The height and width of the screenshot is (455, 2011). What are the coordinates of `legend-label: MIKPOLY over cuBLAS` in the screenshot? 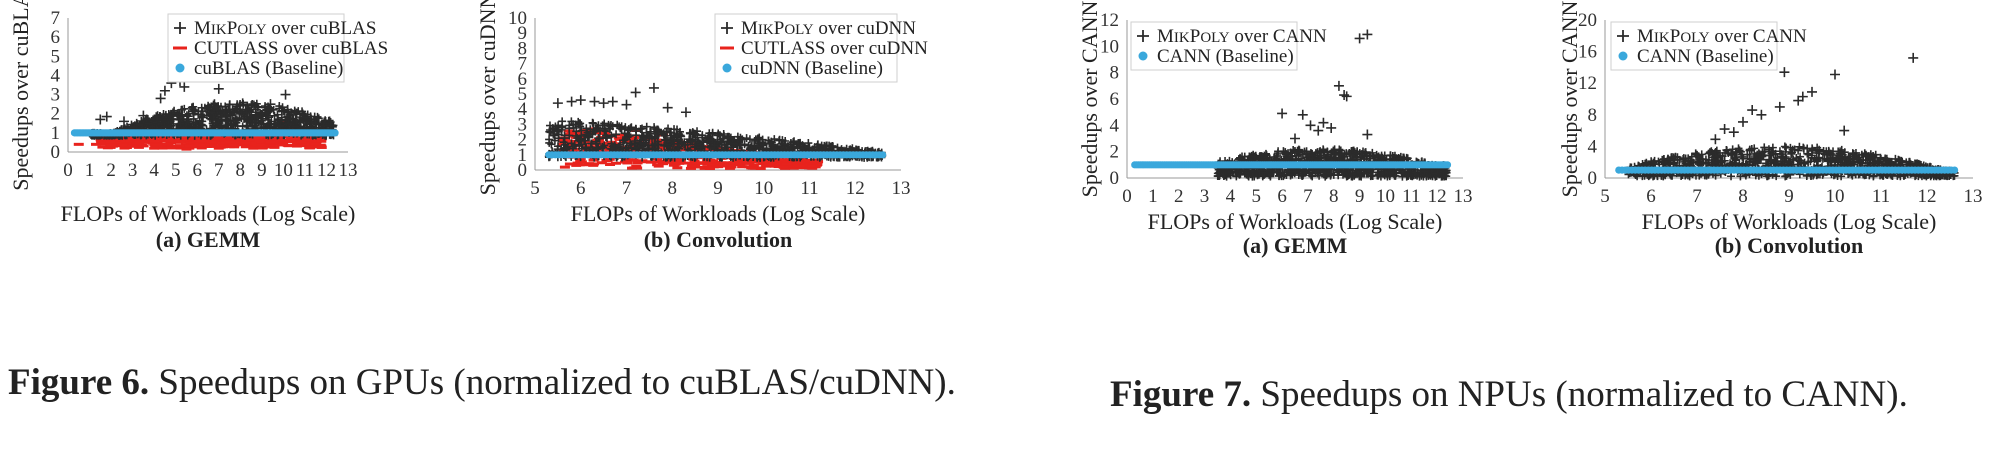 It's located at (285, 28).